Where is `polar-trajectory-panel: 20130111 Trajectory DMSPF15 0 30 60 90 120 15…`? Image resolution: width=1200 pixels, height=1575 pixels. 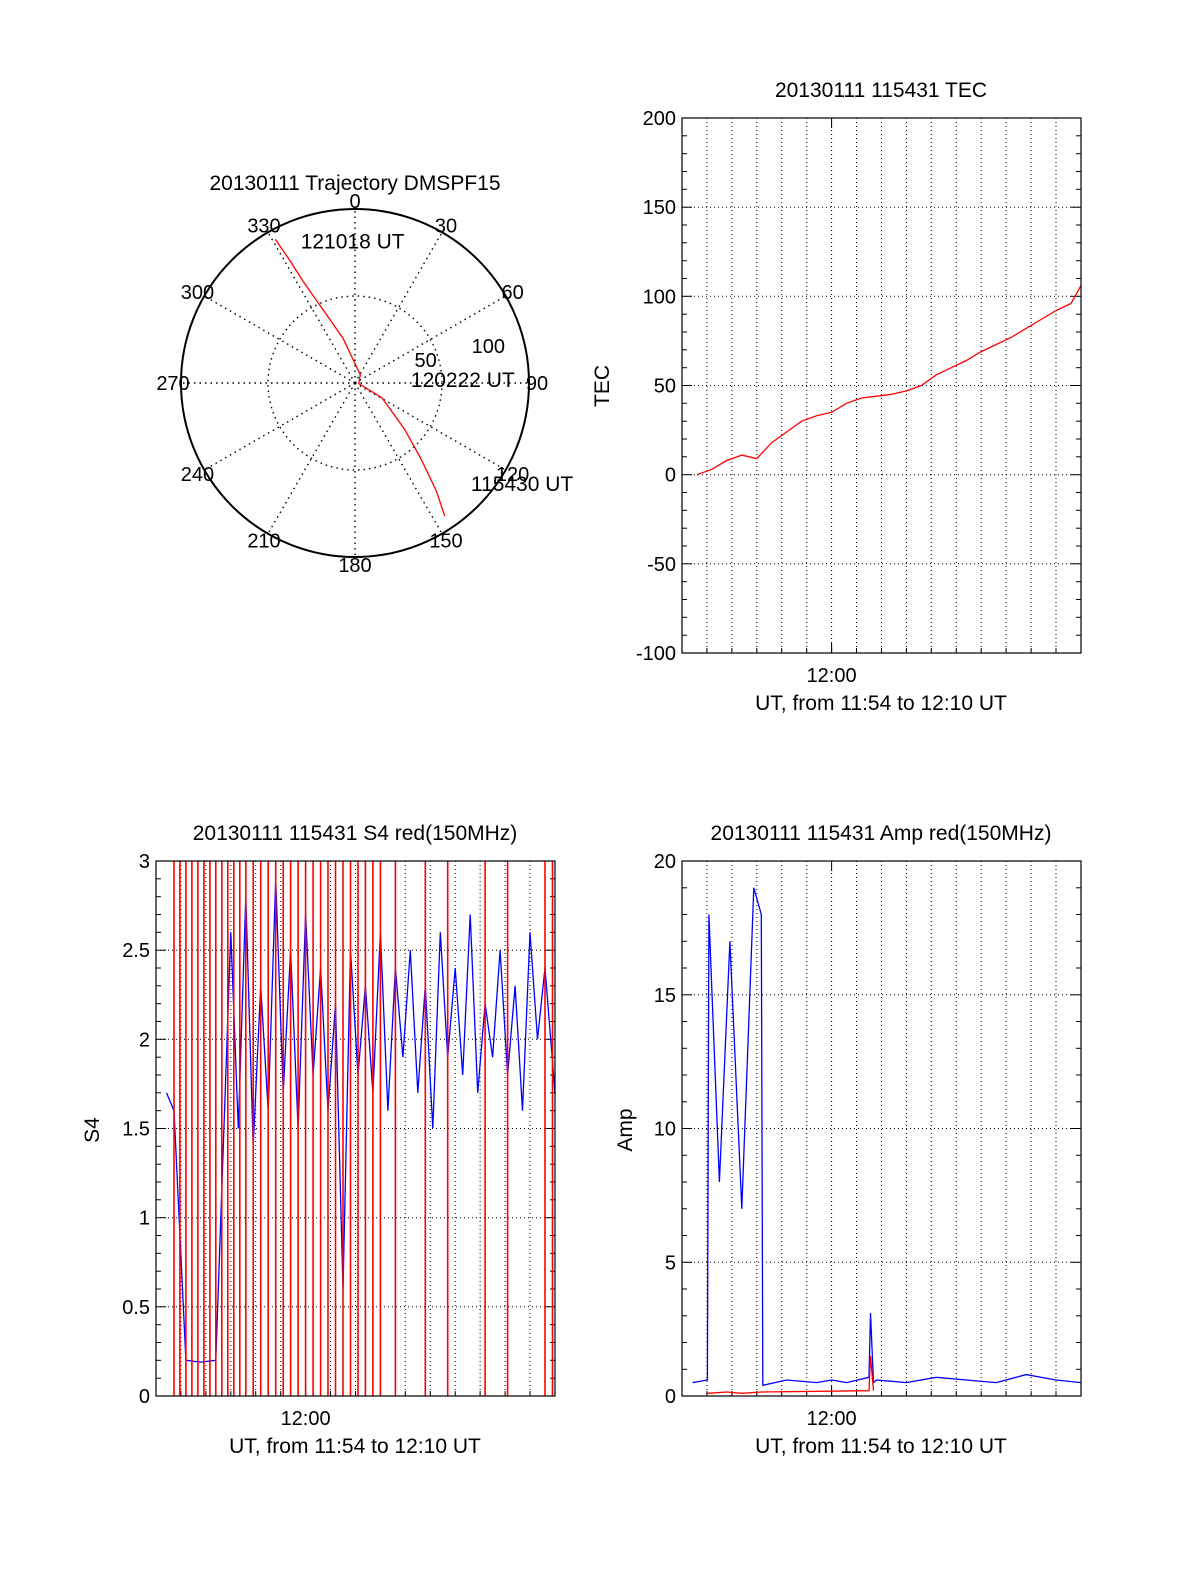 polar-trajectory-panel: 20130111 Trajectory DMSPF15 0 30 60 90 120 15… is located at coordinates (364, 374).